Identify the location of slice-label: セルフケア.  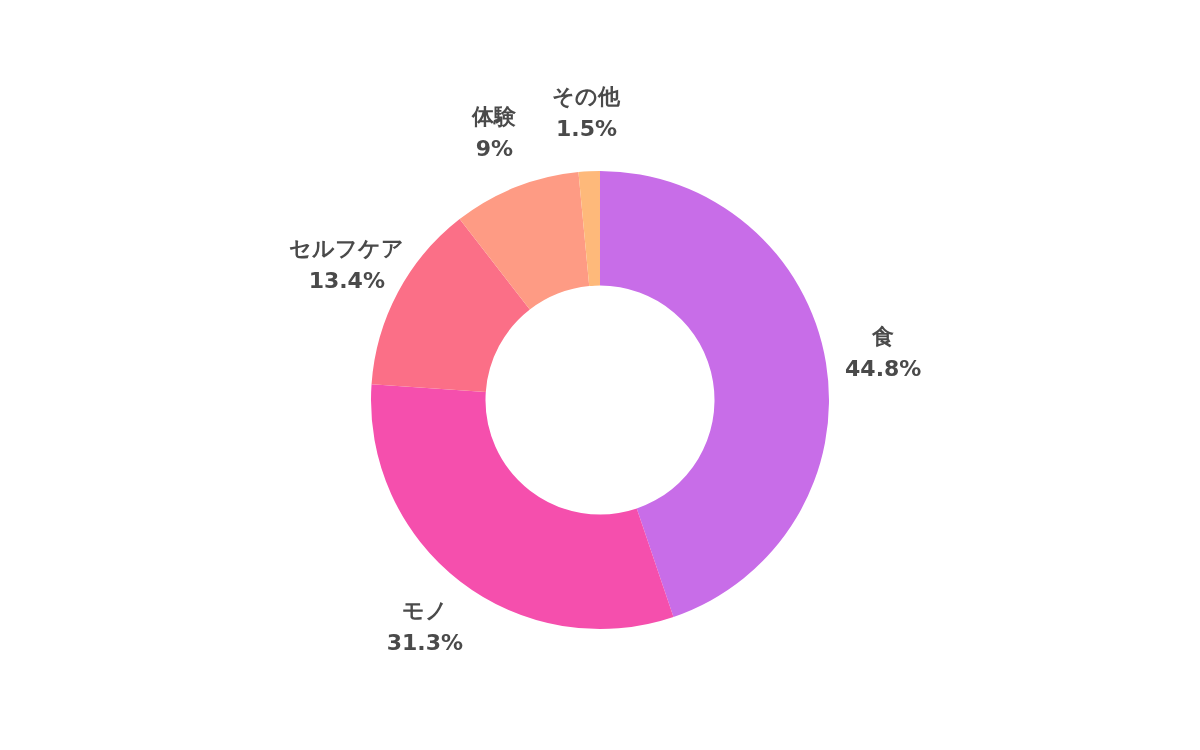
(347, 248).